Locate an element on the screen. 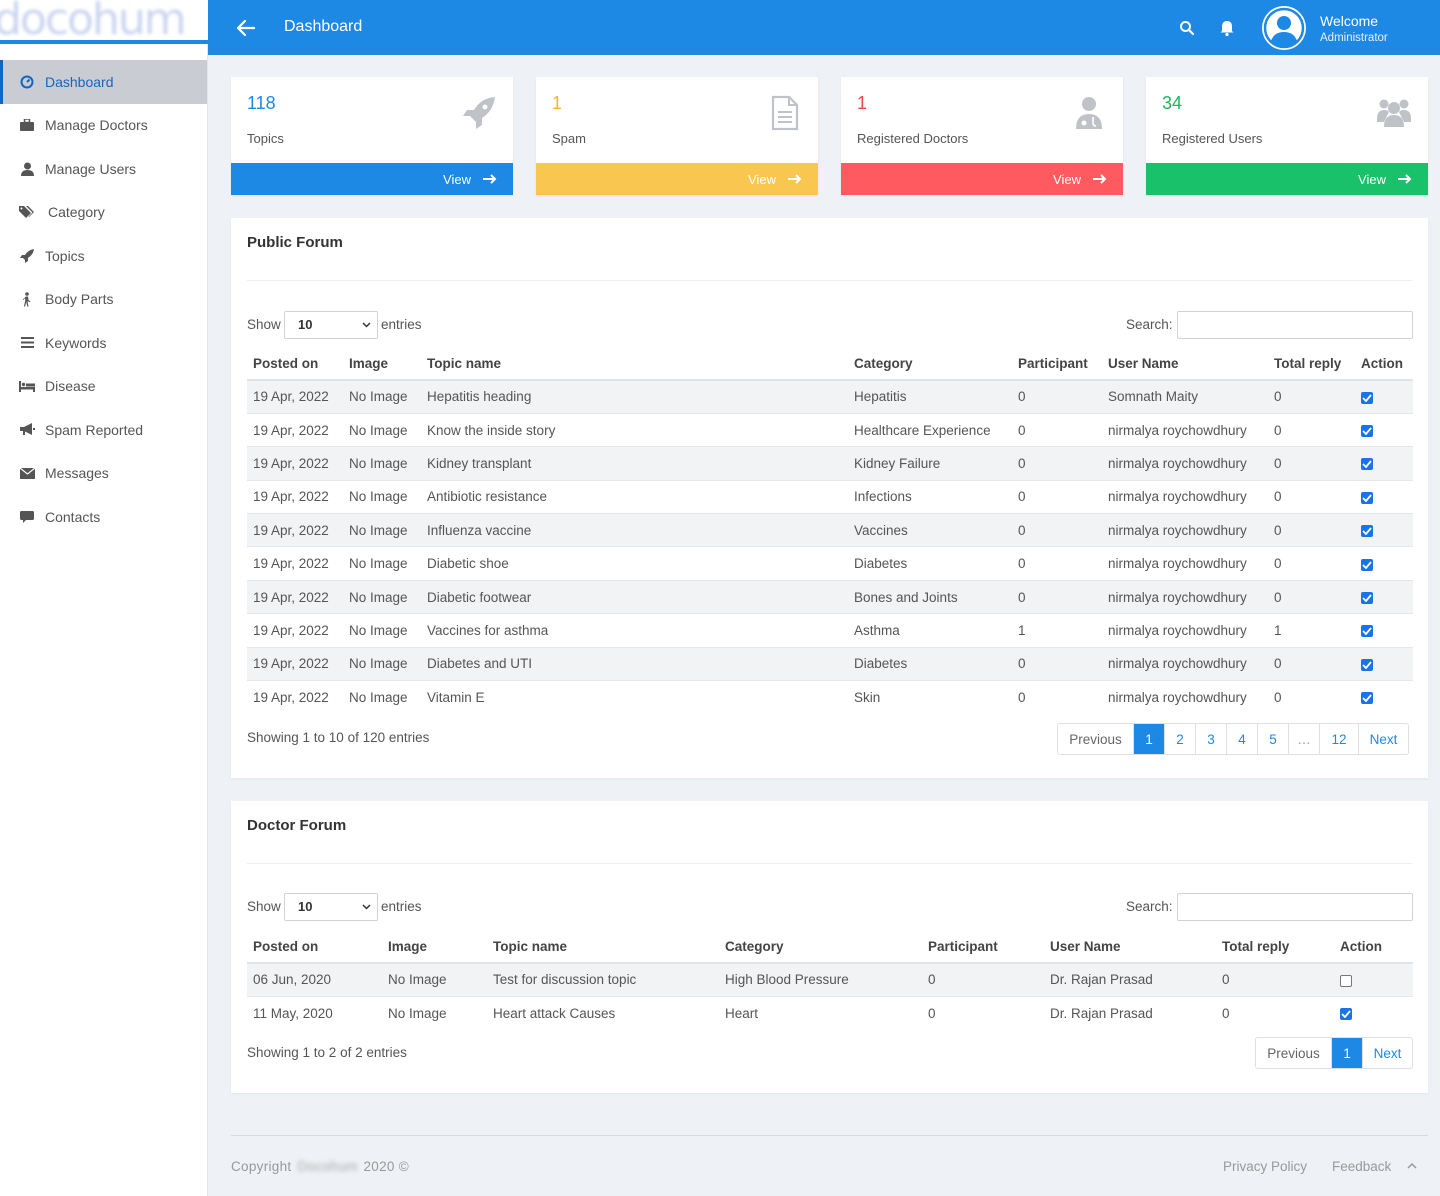 Image resolution: width=1440 pixels, height=1196 pixels. sidebar-item-topics: Topics is located at coordinates (103, 256).